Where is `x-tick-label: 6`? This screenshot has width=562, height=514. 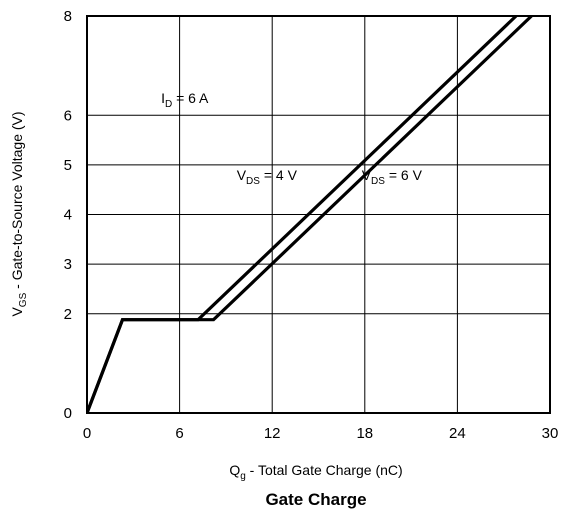
x-tick-label: 6 is located at coordinates (179, 433).